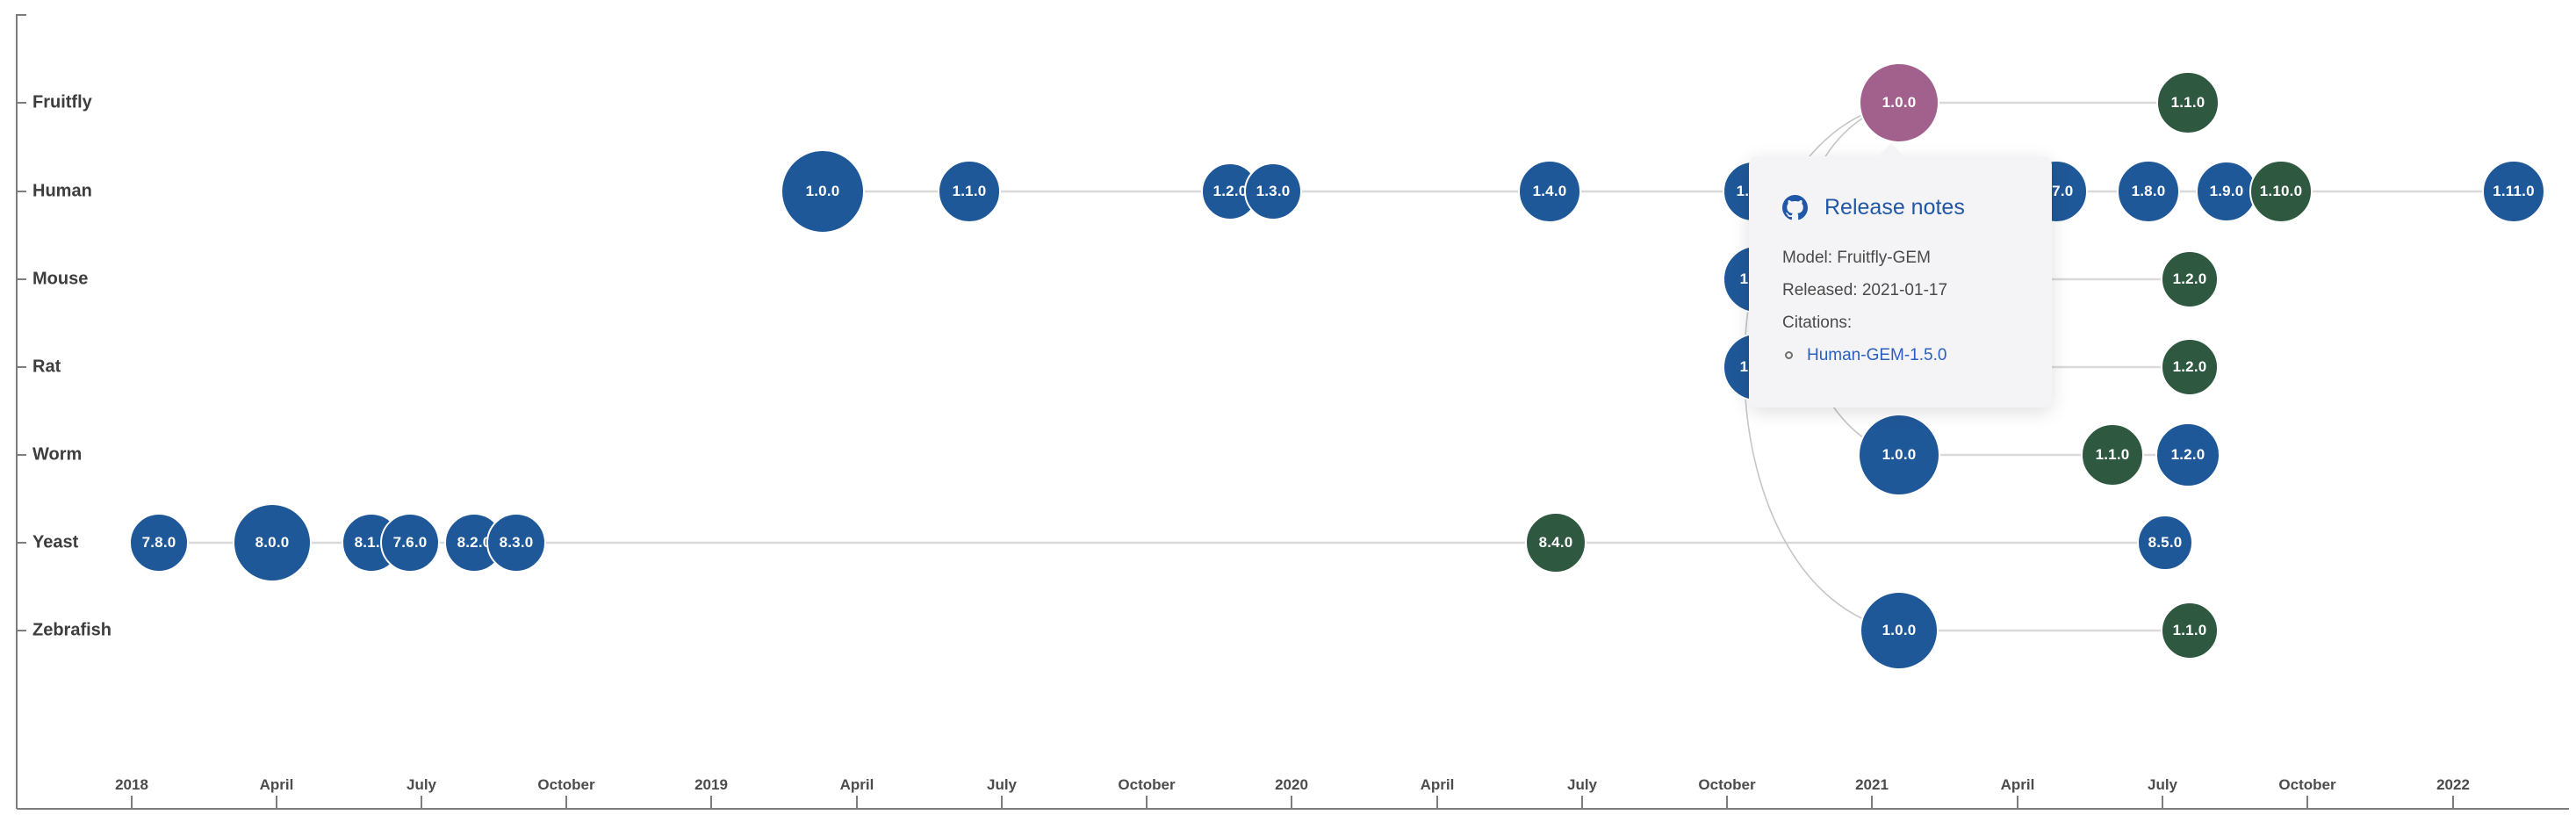 The height and width of the screenshot is (822, 2576). Describe the element at coordinates (2453, 784) in the screenshot. I see `x-axis-label-16-2022: 2022` at that location.